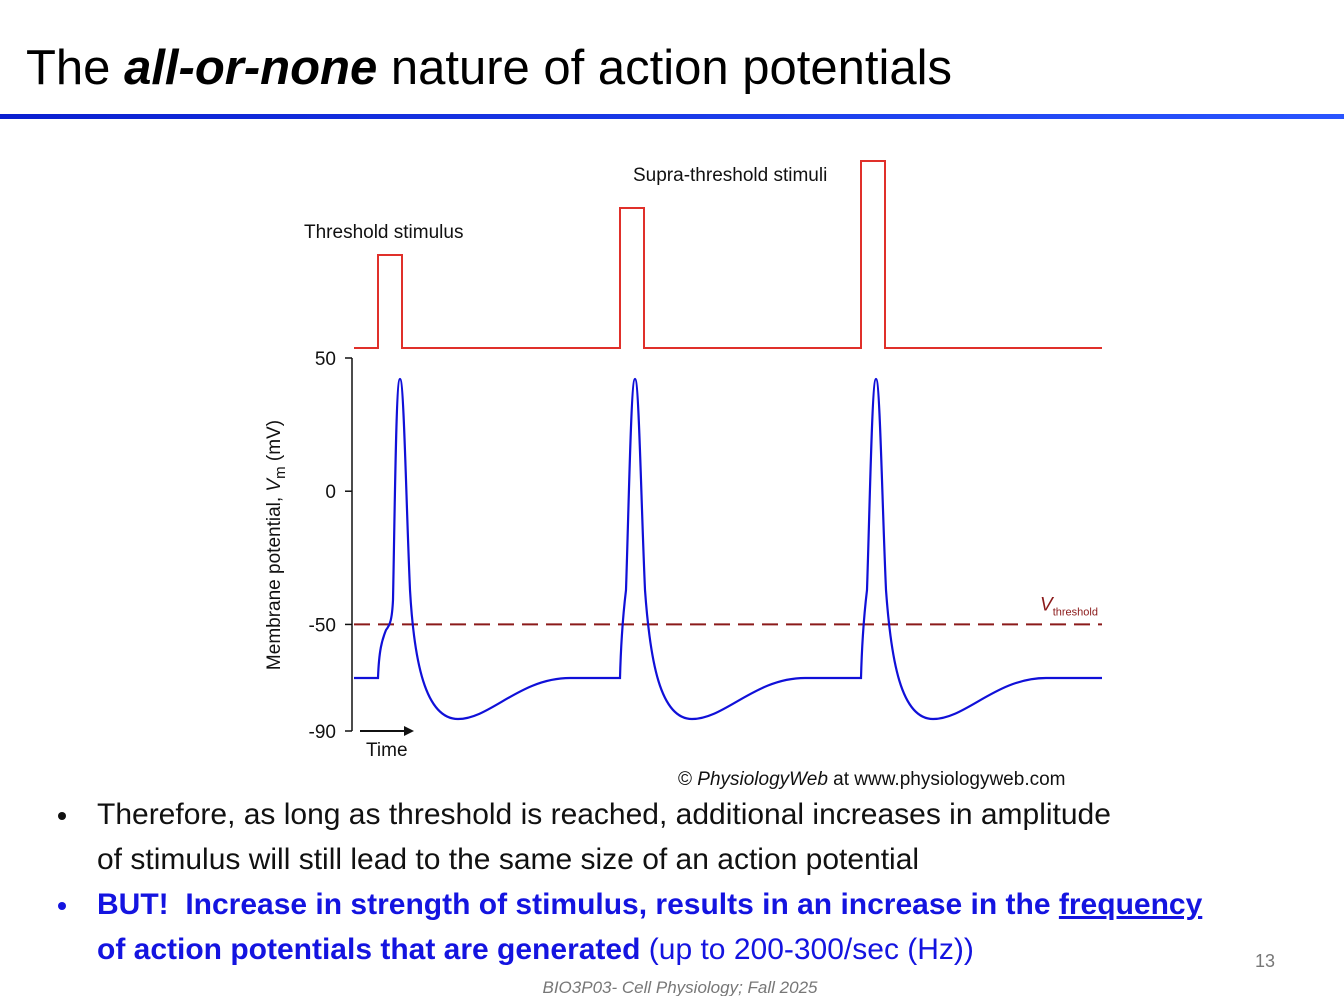 The image size is (1344, 996). Describe the element at coordinates (409, 731) in the screenshot. I see `time-arrowhead` at that location.